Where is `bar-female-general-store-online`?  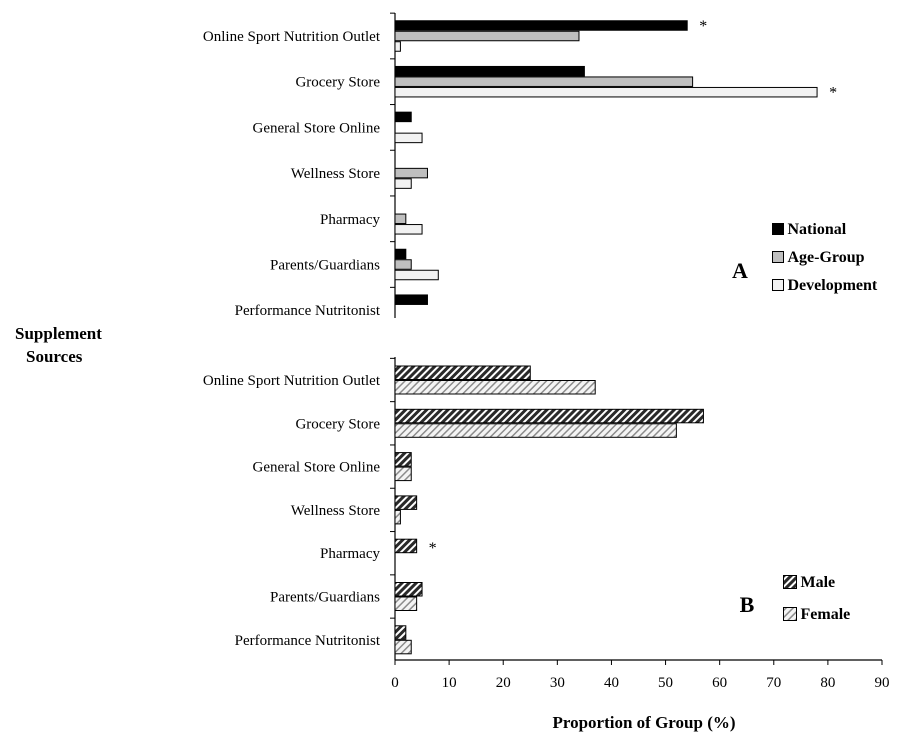
bar-female-general-store-online is located at coordinates (403, 474).